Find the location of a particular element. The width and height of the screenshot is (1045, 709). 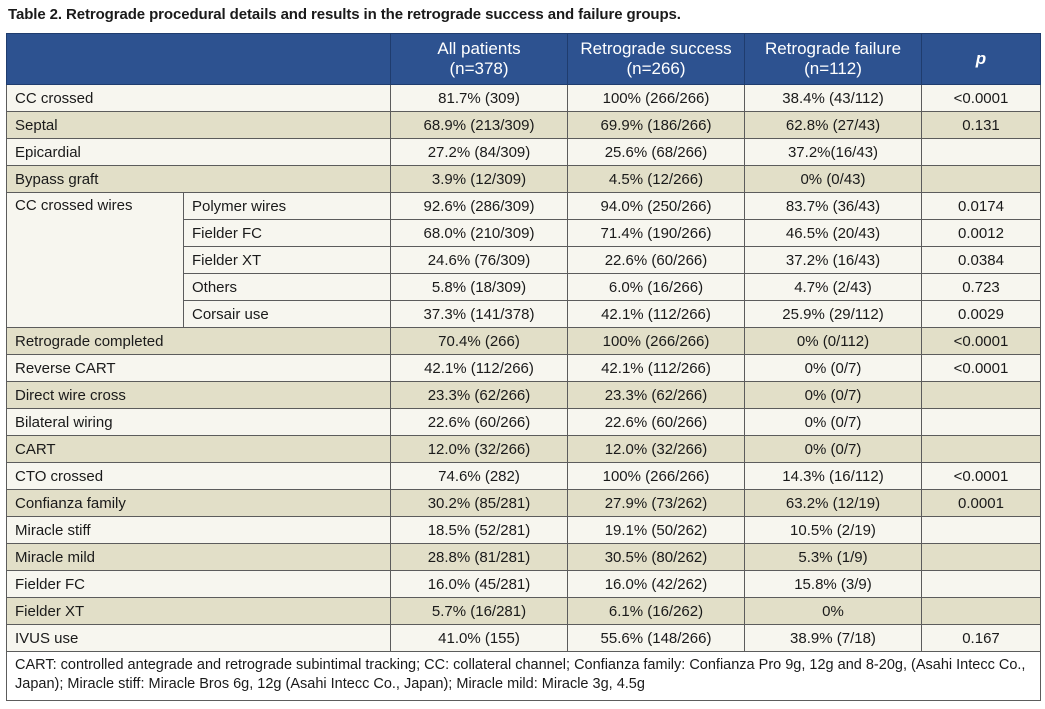

cell-all-patients: 3.9% (12/309) is located at coordinates (479, 179).